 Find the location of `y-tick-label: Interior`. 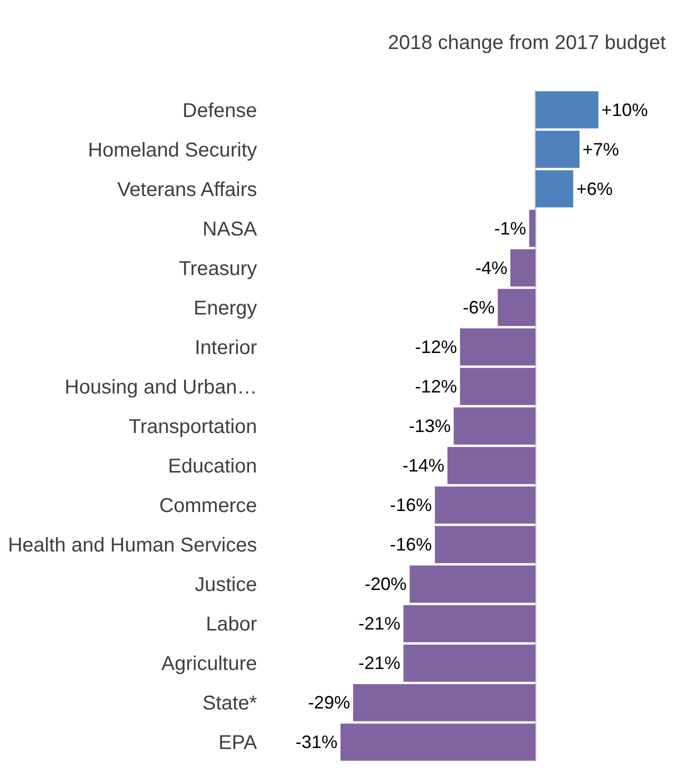

y-tick-label: Interior is located at coordinates (226, 347).